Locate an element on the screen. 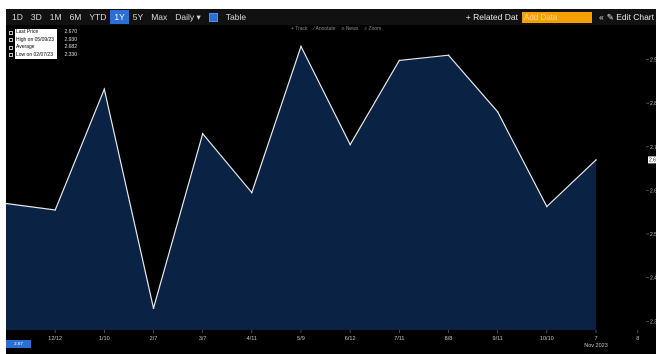  last-price-badge: 2.67 is located at coordinates (652, 160).